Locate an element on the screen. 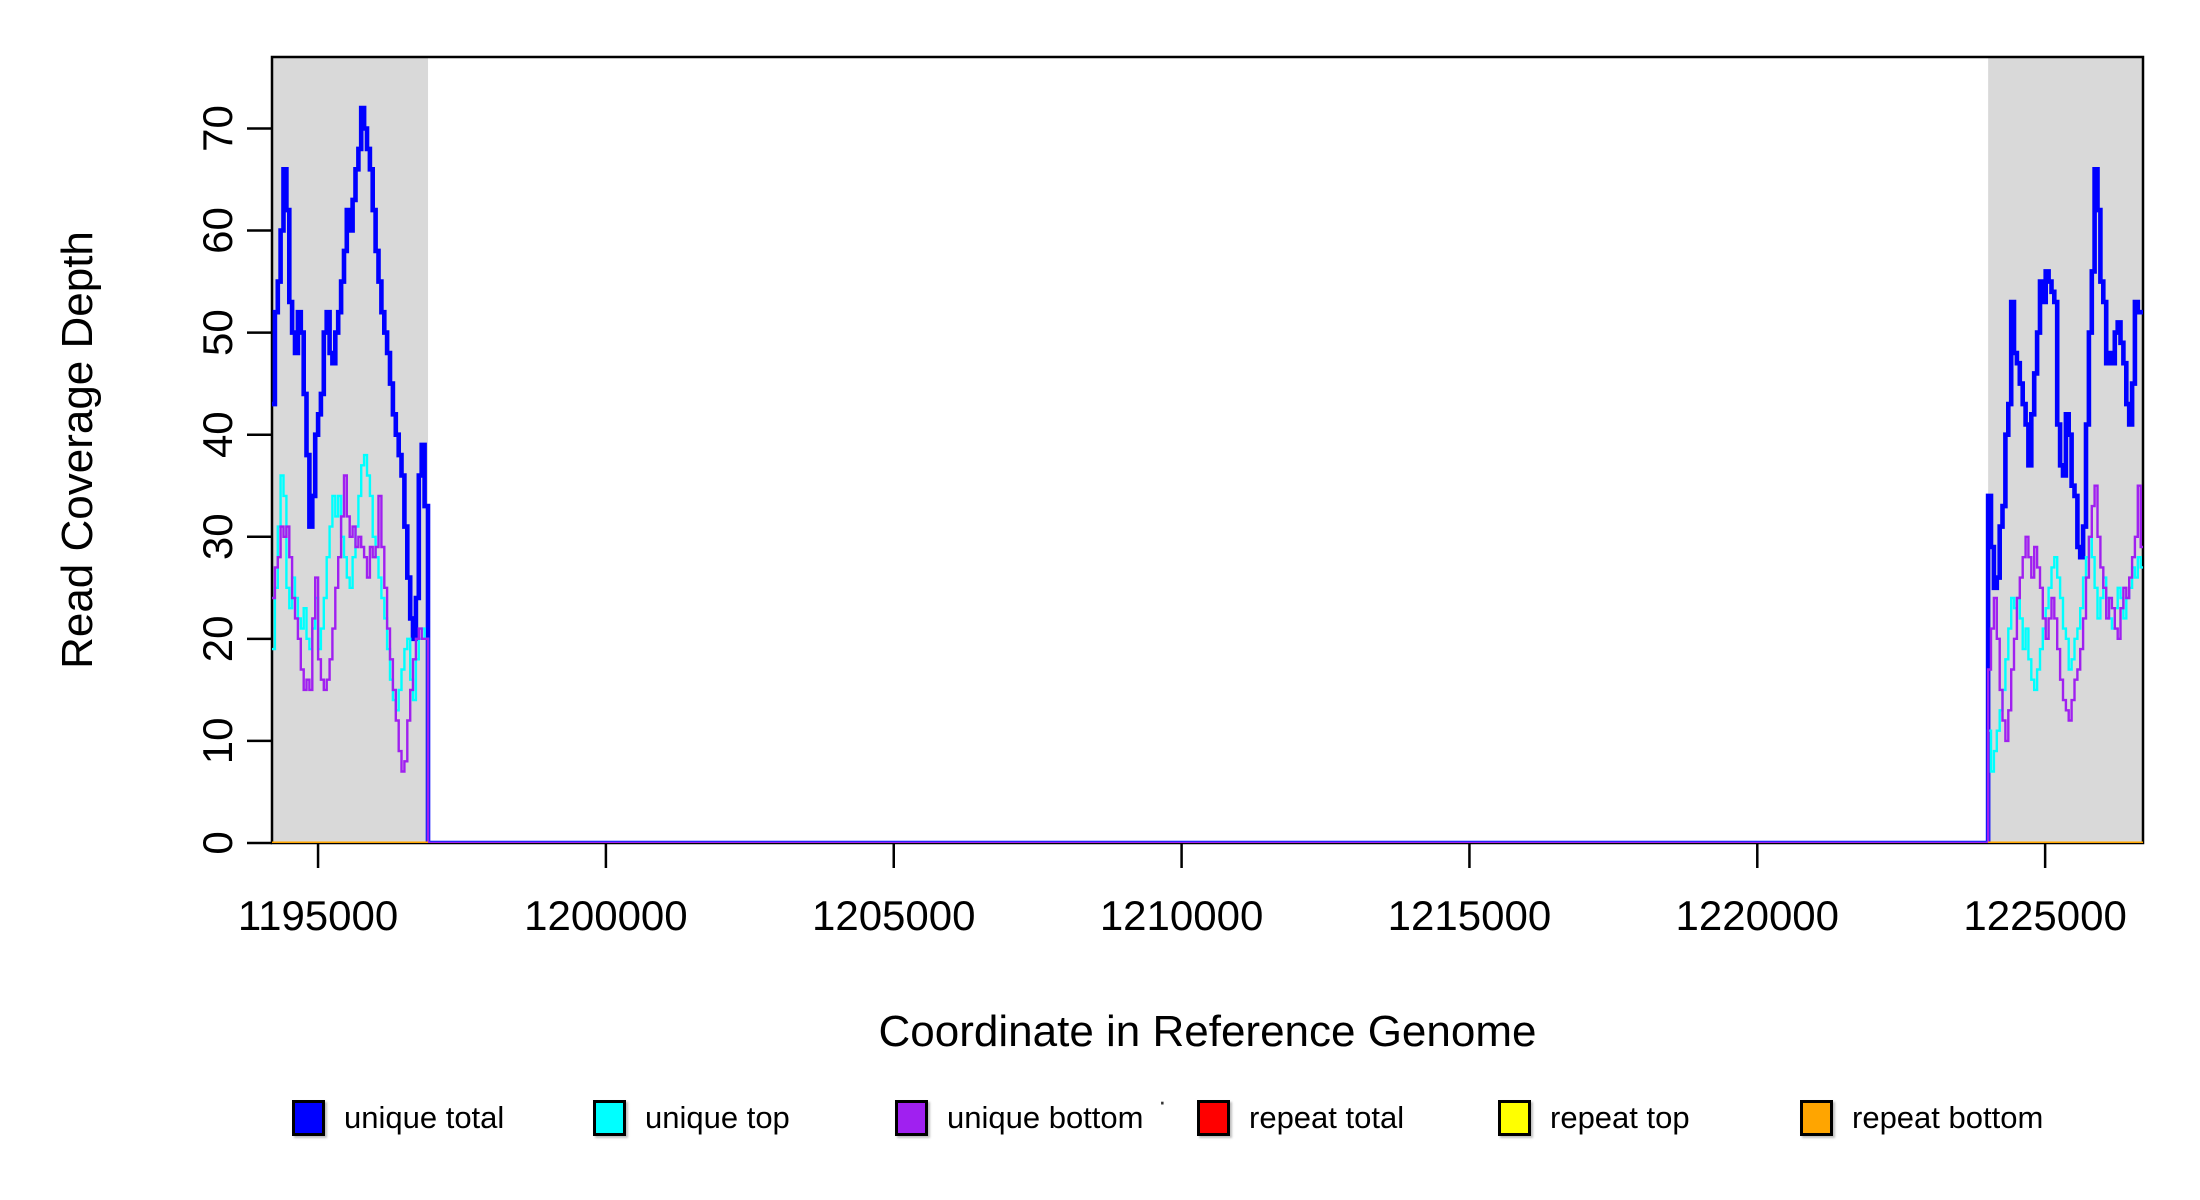  x-axis-tick-label: 1215000 is located at coordinates (1470, 915).